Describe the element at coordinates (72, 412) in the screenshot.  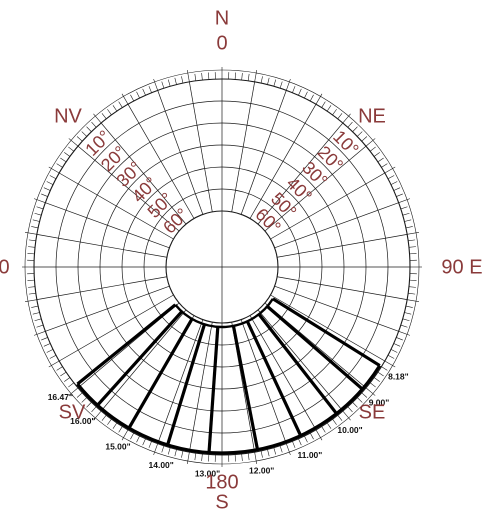
I see `southwest-label: SV` at that location.